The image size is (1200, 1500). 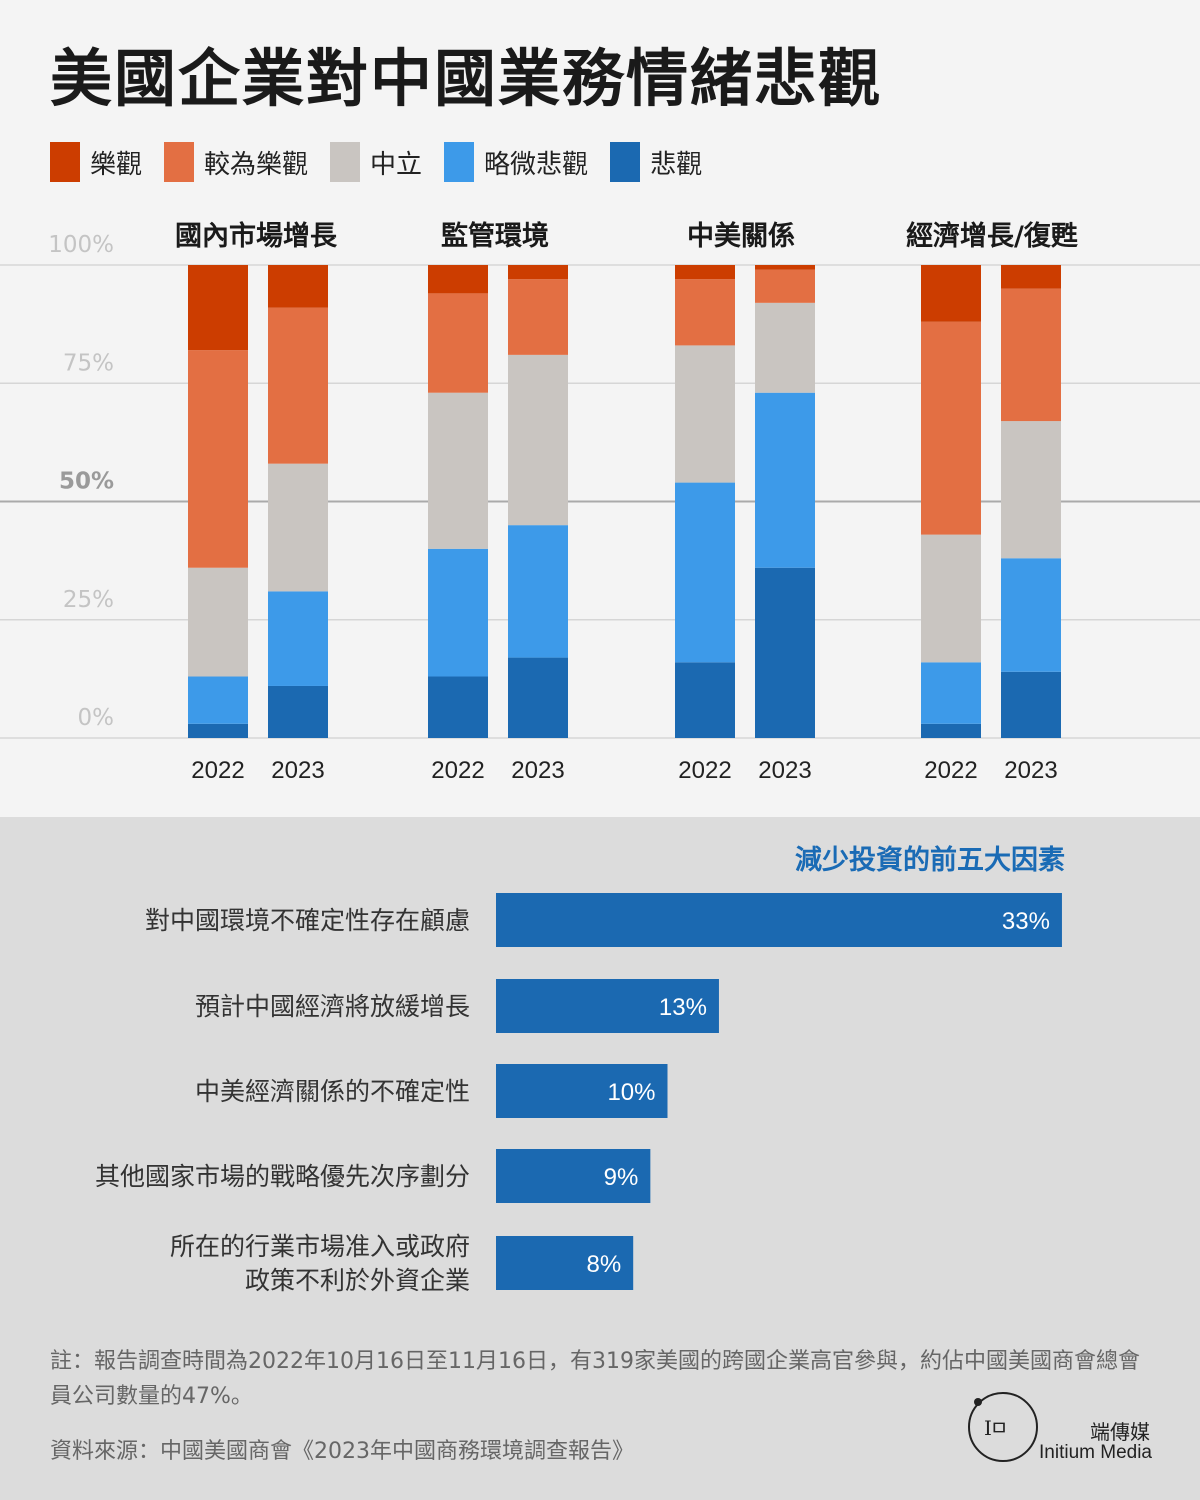 I want to click on category-label: 其他國家市場的戰略優先次序劃分, so click(x=282, y=1176).